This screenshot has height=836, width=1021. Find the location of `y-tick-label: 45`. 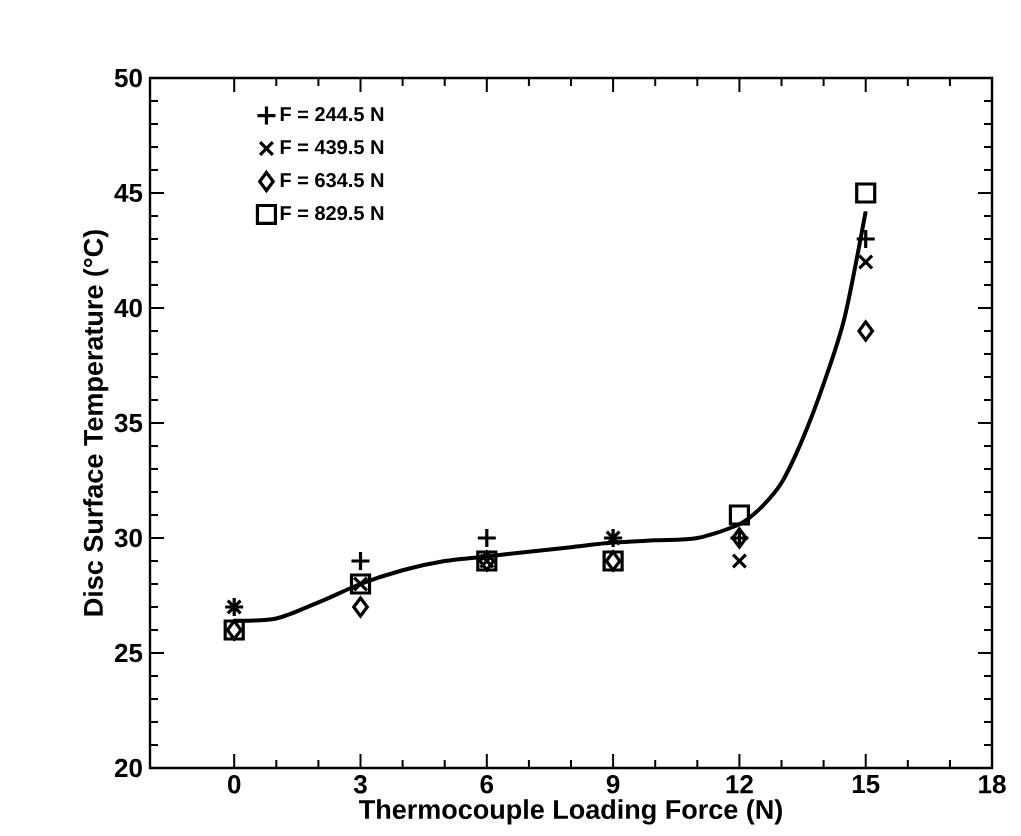

y-tick-label: 45 is located at coordinates (128, 193).